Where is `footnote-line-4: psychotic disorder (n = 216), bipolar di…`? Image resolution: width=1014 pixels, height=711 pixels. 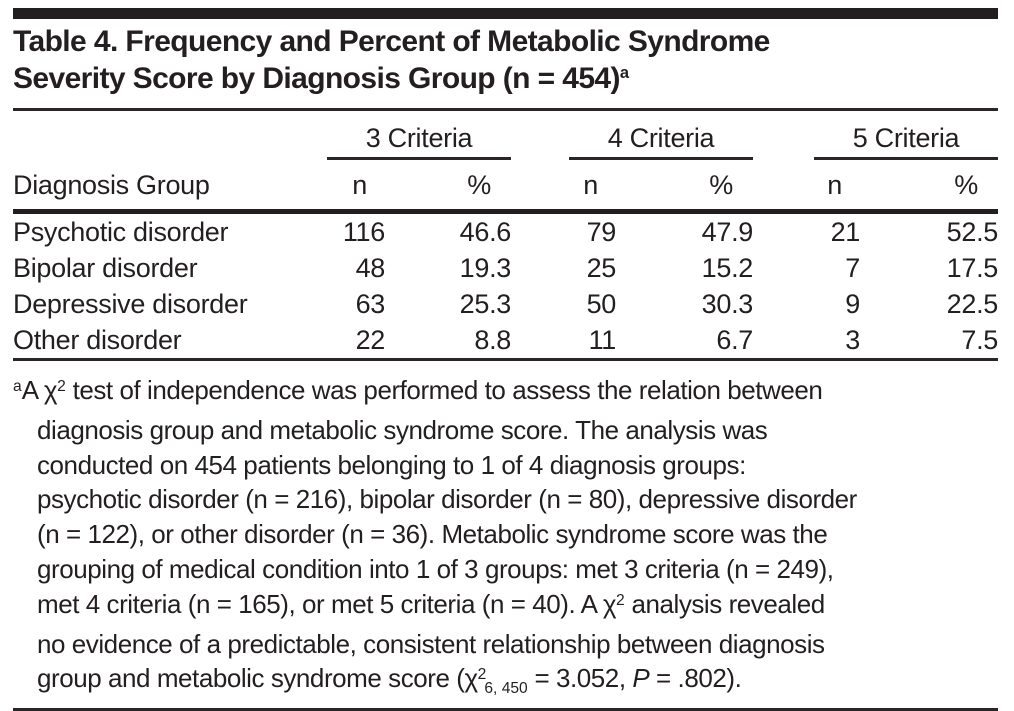
footnote-line-4: psychotic disorder (n = 216), bipolar di… is located at coordinates (505, 499).